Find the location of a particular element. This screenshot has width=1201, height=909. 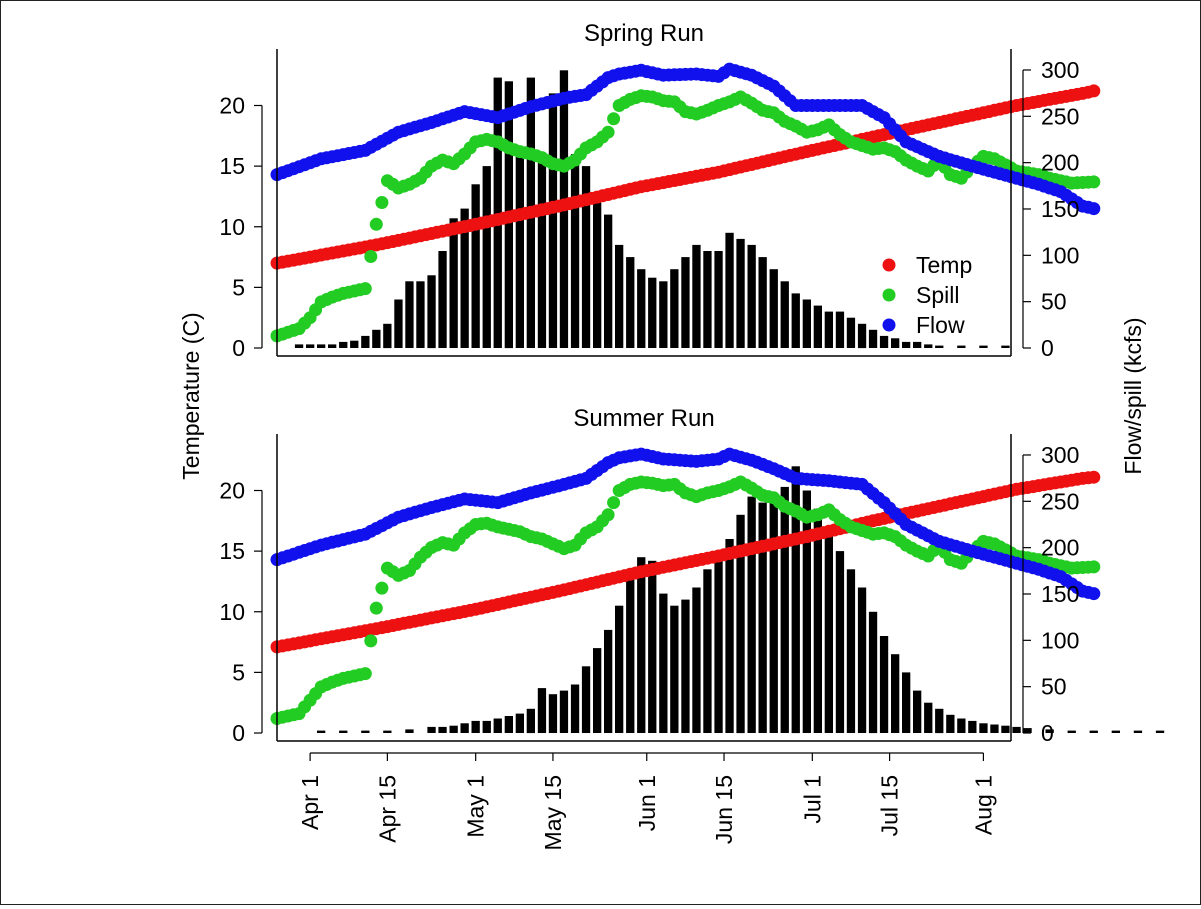

y-right-tick-label: 300 is located at coordinates (1060, 70).